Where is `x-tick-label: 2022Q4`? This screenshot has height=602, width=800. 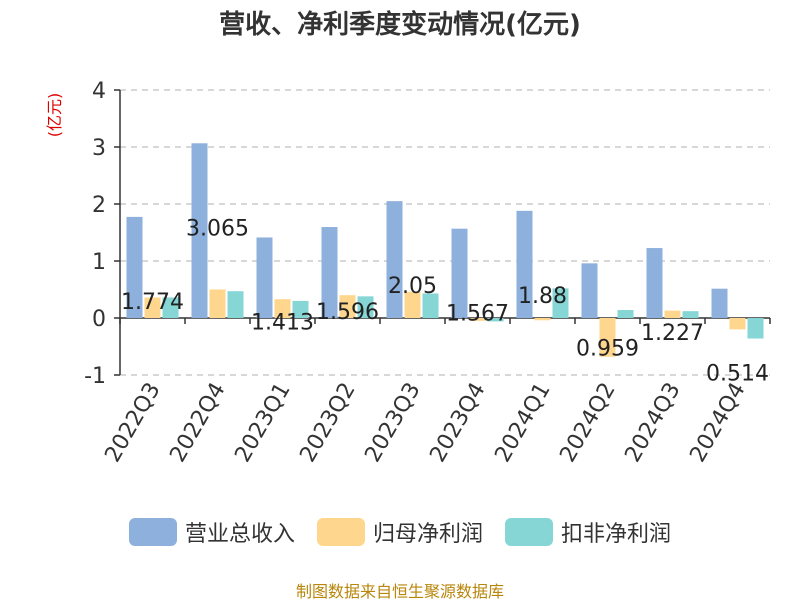
x-tick-label: 2022Q4 is located at coordinates (197, 423).